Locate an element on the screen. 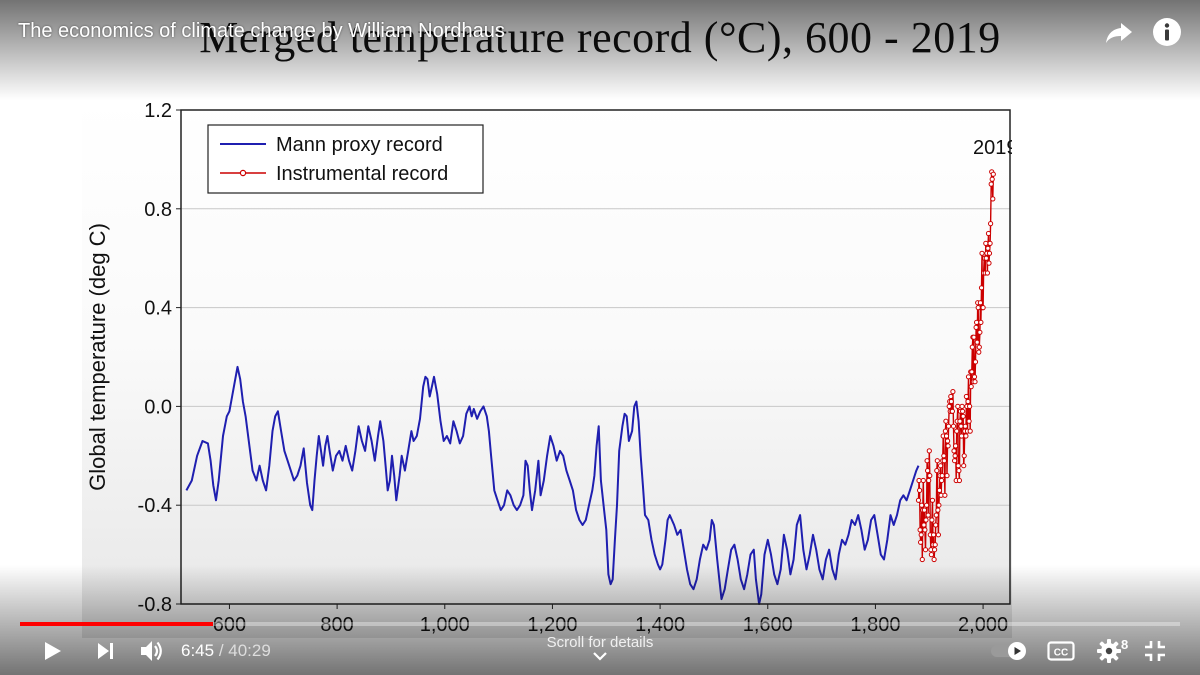 The height and width of the screenshot is (675, 1200). y-tick-label: 0.0 is located at coordinates (158, 407).